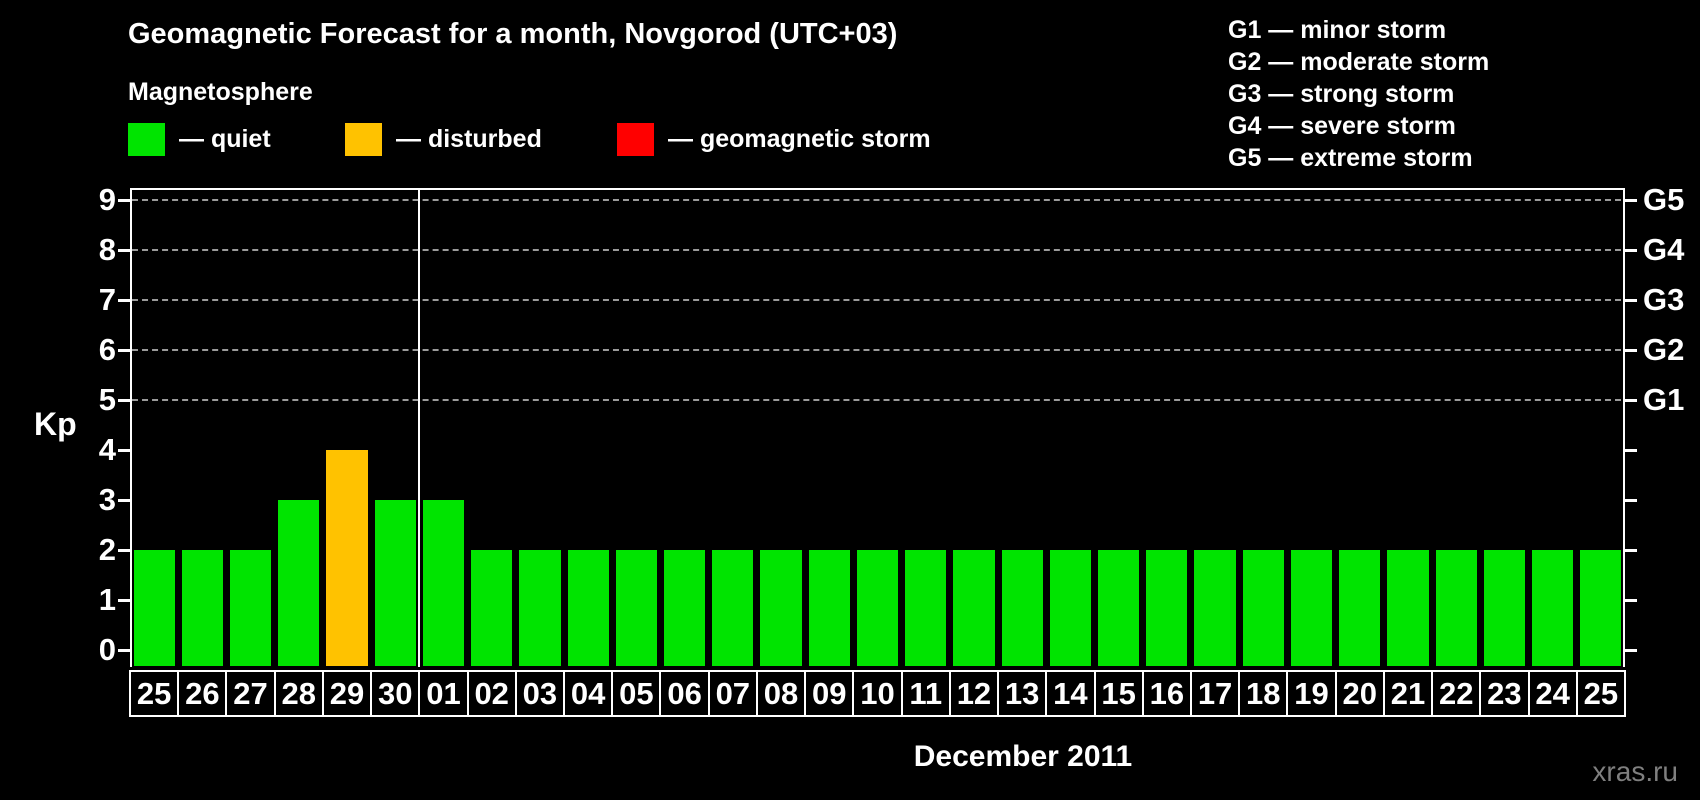 The image size is (1700, 800). What do you see at coordinates (363, 139) in the screenshot?
I see `disturbed-color-swatch` at bounding box center [363, 139].